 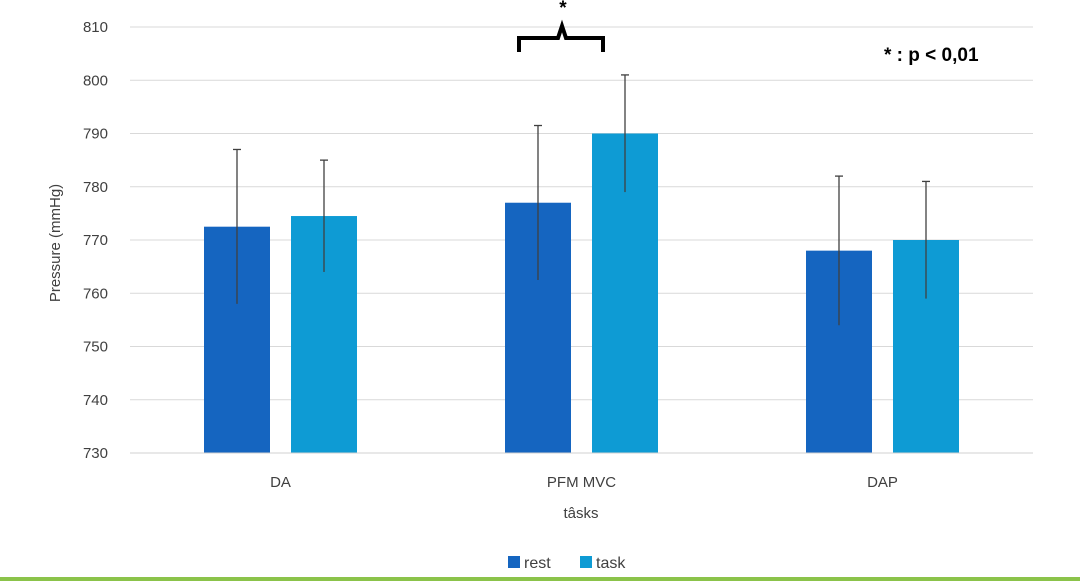 I want to click on x-axis-ticks: DA PFM MVC DAP, so click(x=584, y=482).